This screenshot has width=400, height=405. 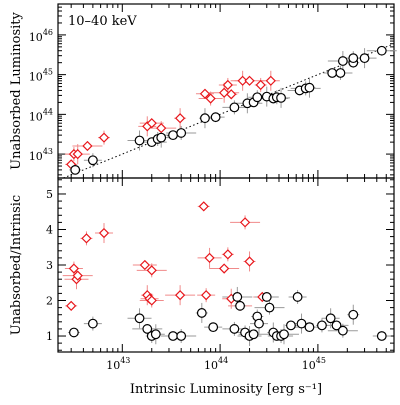 I want to click on energy-band-label: 10–40 keV, so click(x=102, y=21).